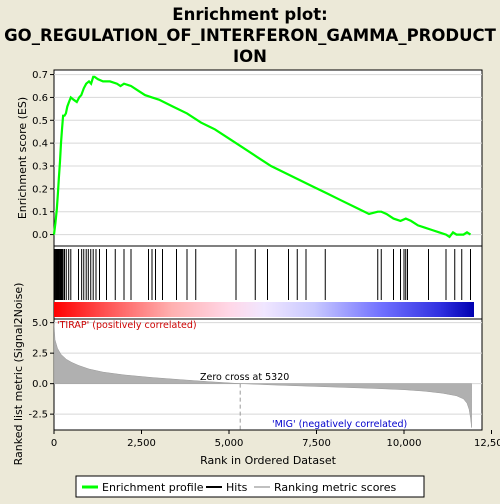 The height and width of the screenshot is (504, 500). What do you see at coordinates (153, 487) in the screenshot?
I see `legend-enrichment-label: Enrichment profile` at bounding box center [153, 487].